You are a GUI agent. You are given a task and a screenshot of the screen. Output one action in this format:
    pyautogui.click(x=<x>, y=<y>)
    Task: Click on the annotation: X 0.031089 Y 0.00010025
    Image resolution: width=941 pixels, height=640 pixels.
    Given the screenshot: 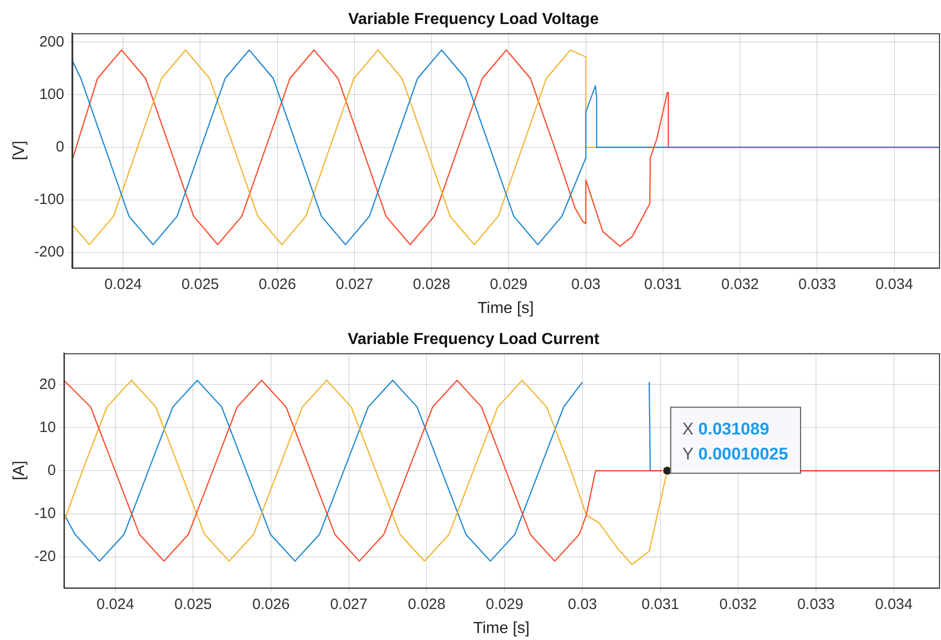 What is the action you would take?
    pyautogui.click(x=735, y=442)
    